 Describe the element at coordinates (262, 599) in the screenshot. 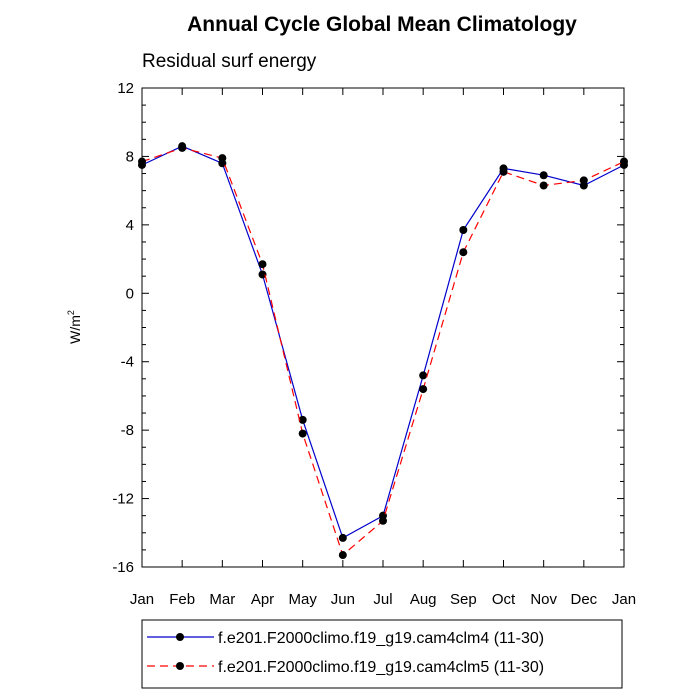

I see `x-tick-label: Apr` at that location.